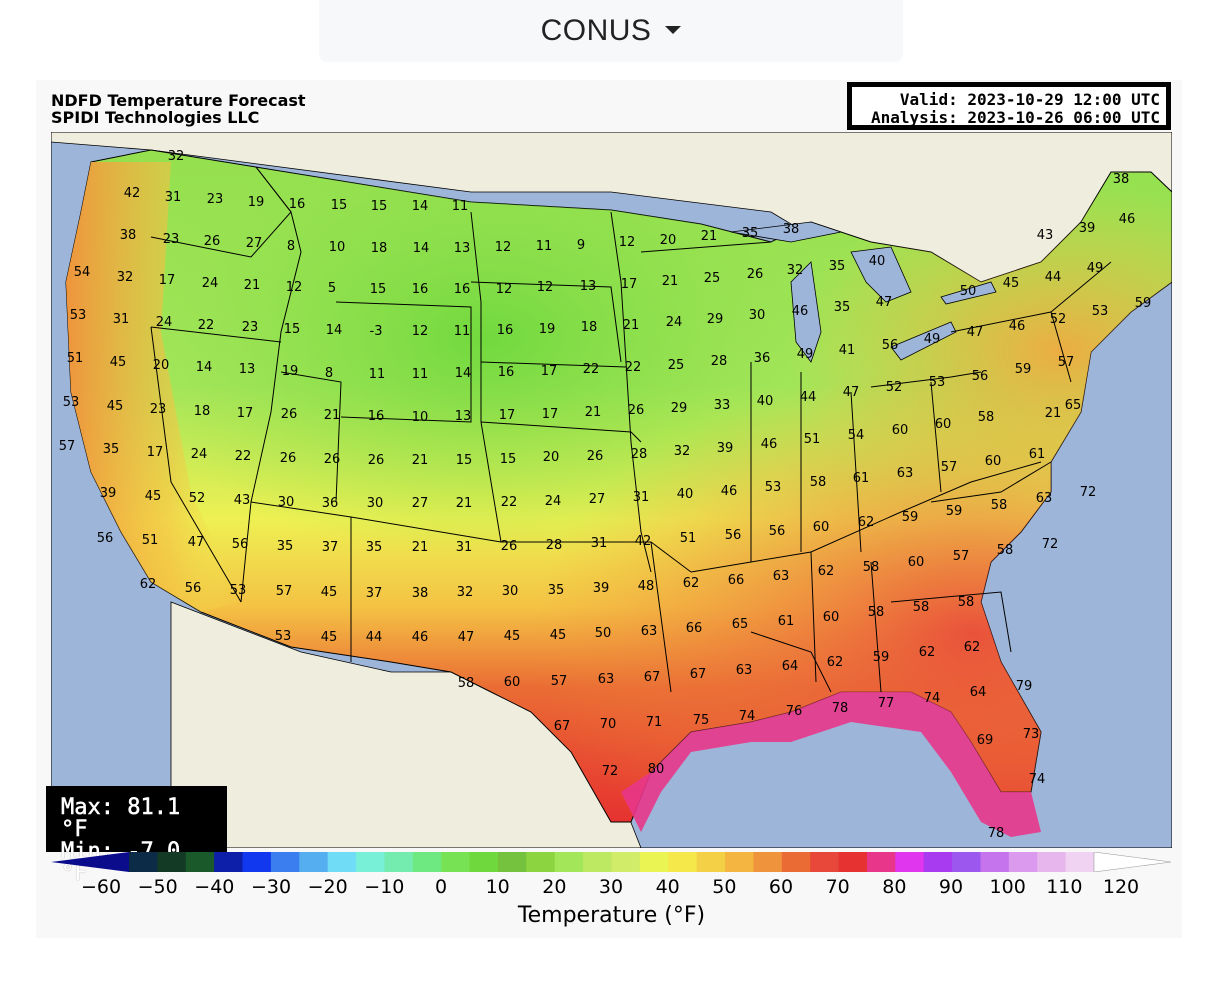 This screenshot has height=989, width=1214. Describe the element at coordinates (794, 711) in the screenshot. I see `temperature-label: 76` at that location.